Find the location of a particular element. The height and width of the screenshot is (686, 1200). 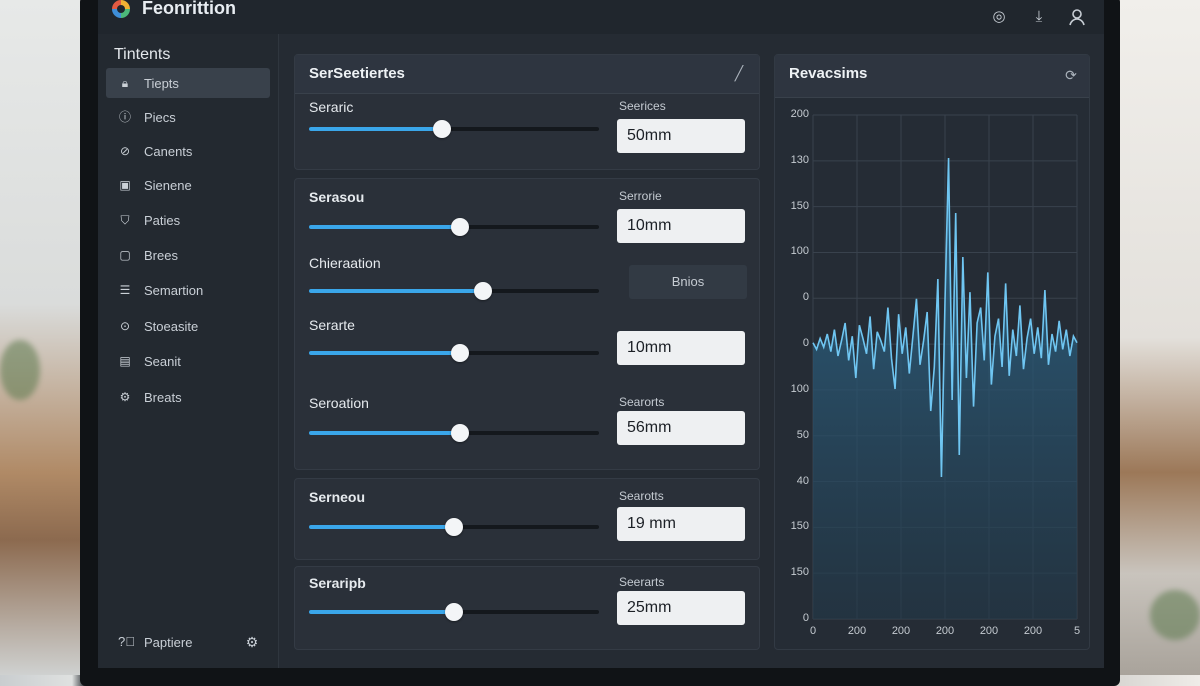

setting-row: Seraripb Seerarts 25mm is located at coordinates (527, 606).